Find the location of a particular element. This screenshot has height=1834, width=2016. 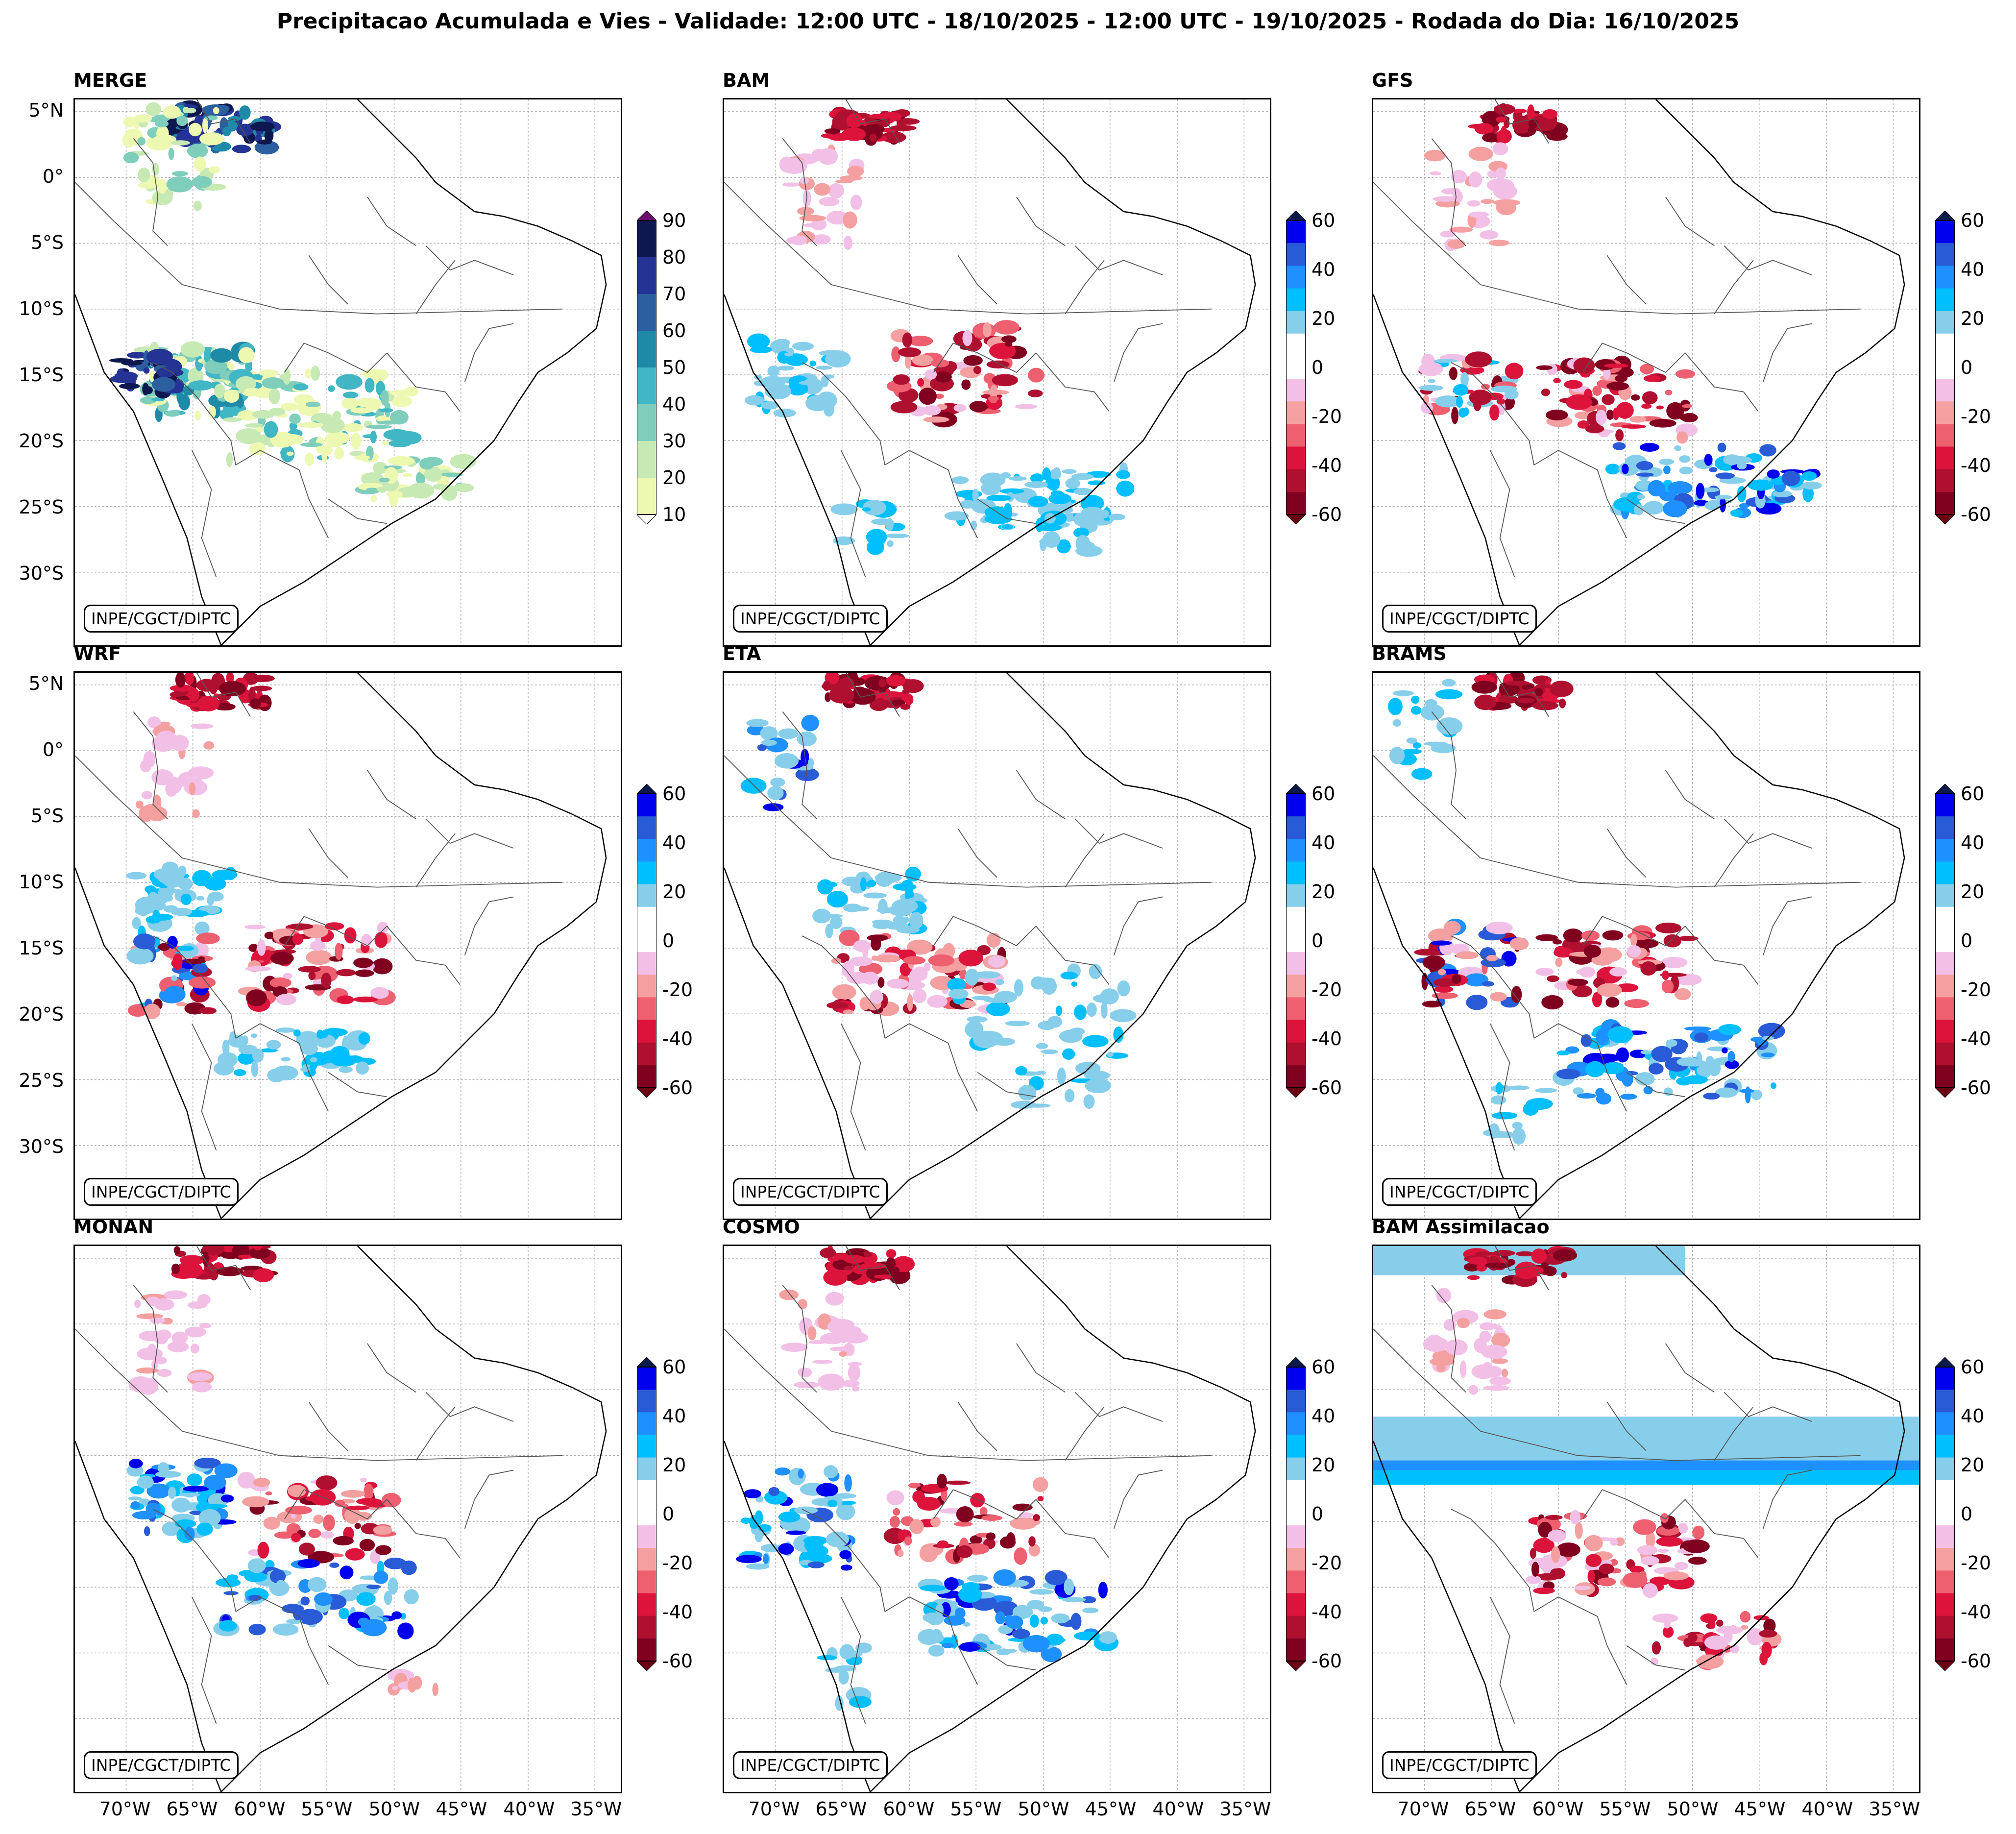

colorbar-label: 20 is located at coordinates (1324, 318).